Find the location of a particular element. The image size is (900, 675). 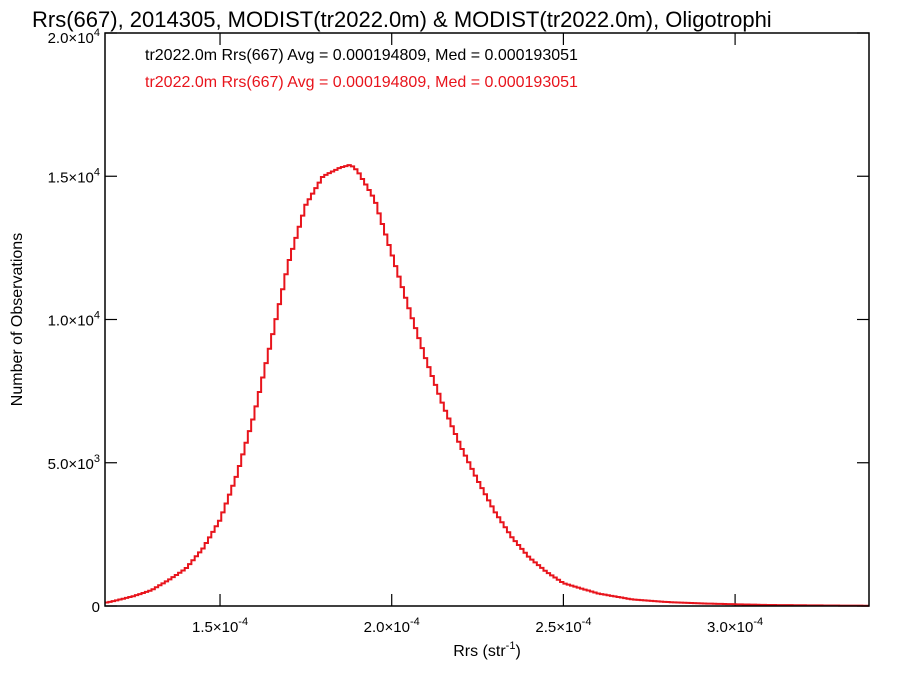

y-tick-label: 5.0×10³ is located at coordinates (74, 463).